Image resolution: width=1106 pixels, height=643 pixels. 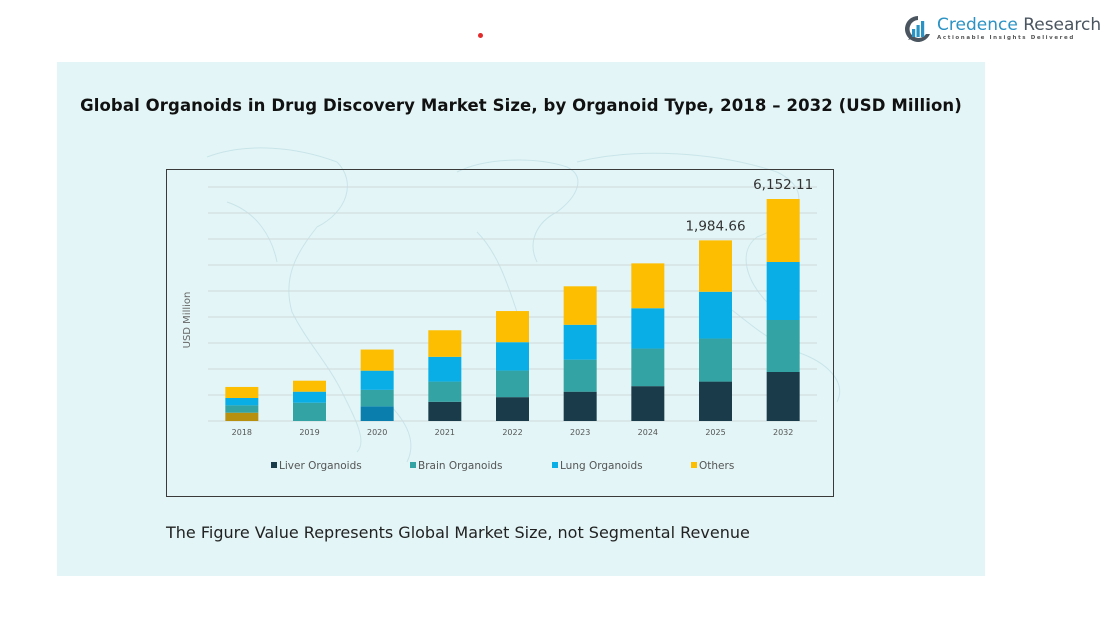 What do you see at coordinates (648, 328) in the screenshot?
I see `bar-segment-lung-organoids-2024` at bounding box center [648, 328].